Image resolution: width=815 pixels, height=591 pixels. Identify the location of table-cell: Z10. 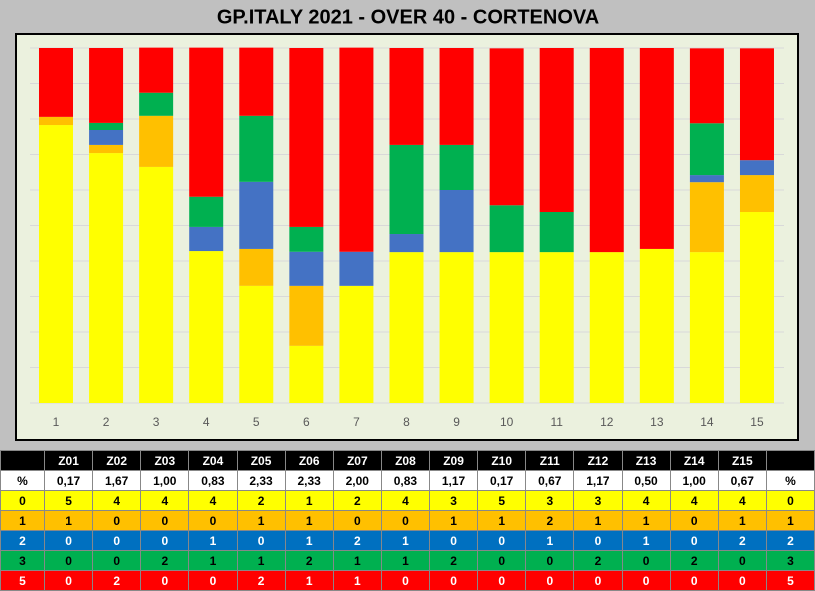
(502, 460).